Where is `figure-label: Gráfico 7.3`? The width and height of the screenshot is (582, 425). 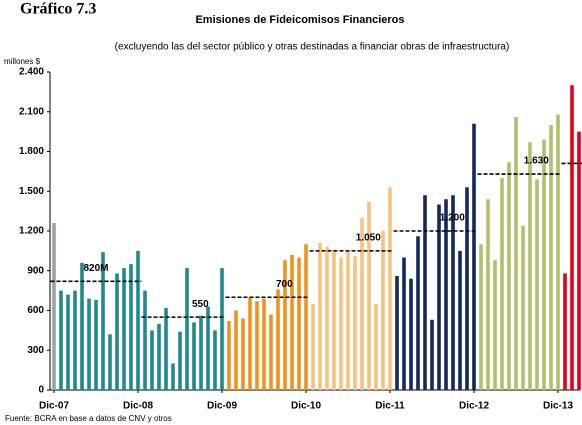
figure-label: Gráfico 7.3 is located at coordinates (58, 9).